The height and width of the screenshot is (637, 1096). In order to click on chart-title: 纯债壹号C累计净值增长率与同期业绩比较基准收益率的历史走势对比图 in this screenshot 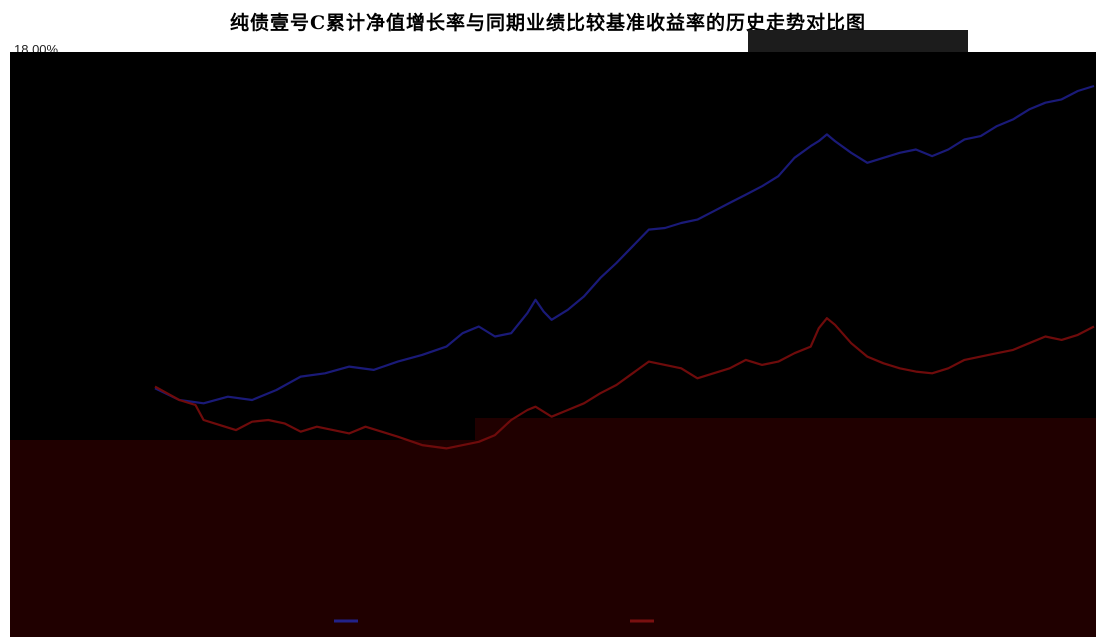, I will do `click(548, 23)`.